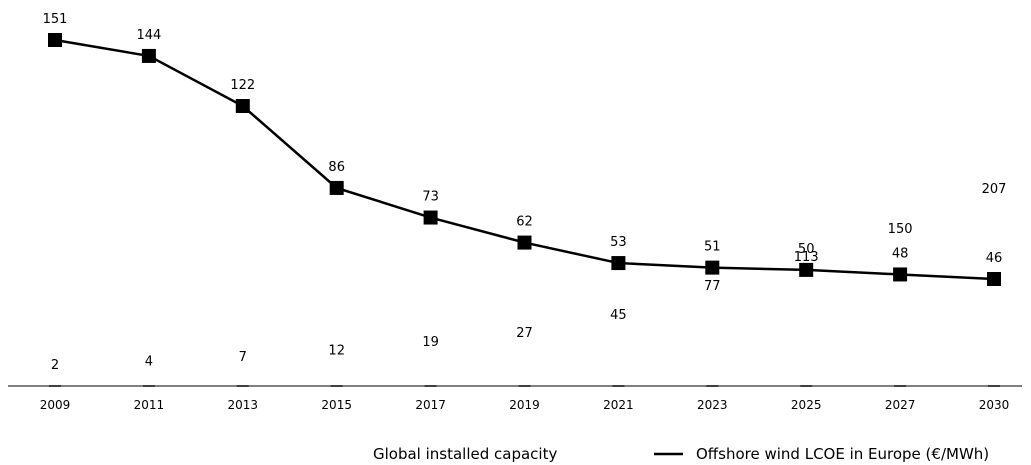  I want to click on x-tick-label: 2017, so click(430, 405).